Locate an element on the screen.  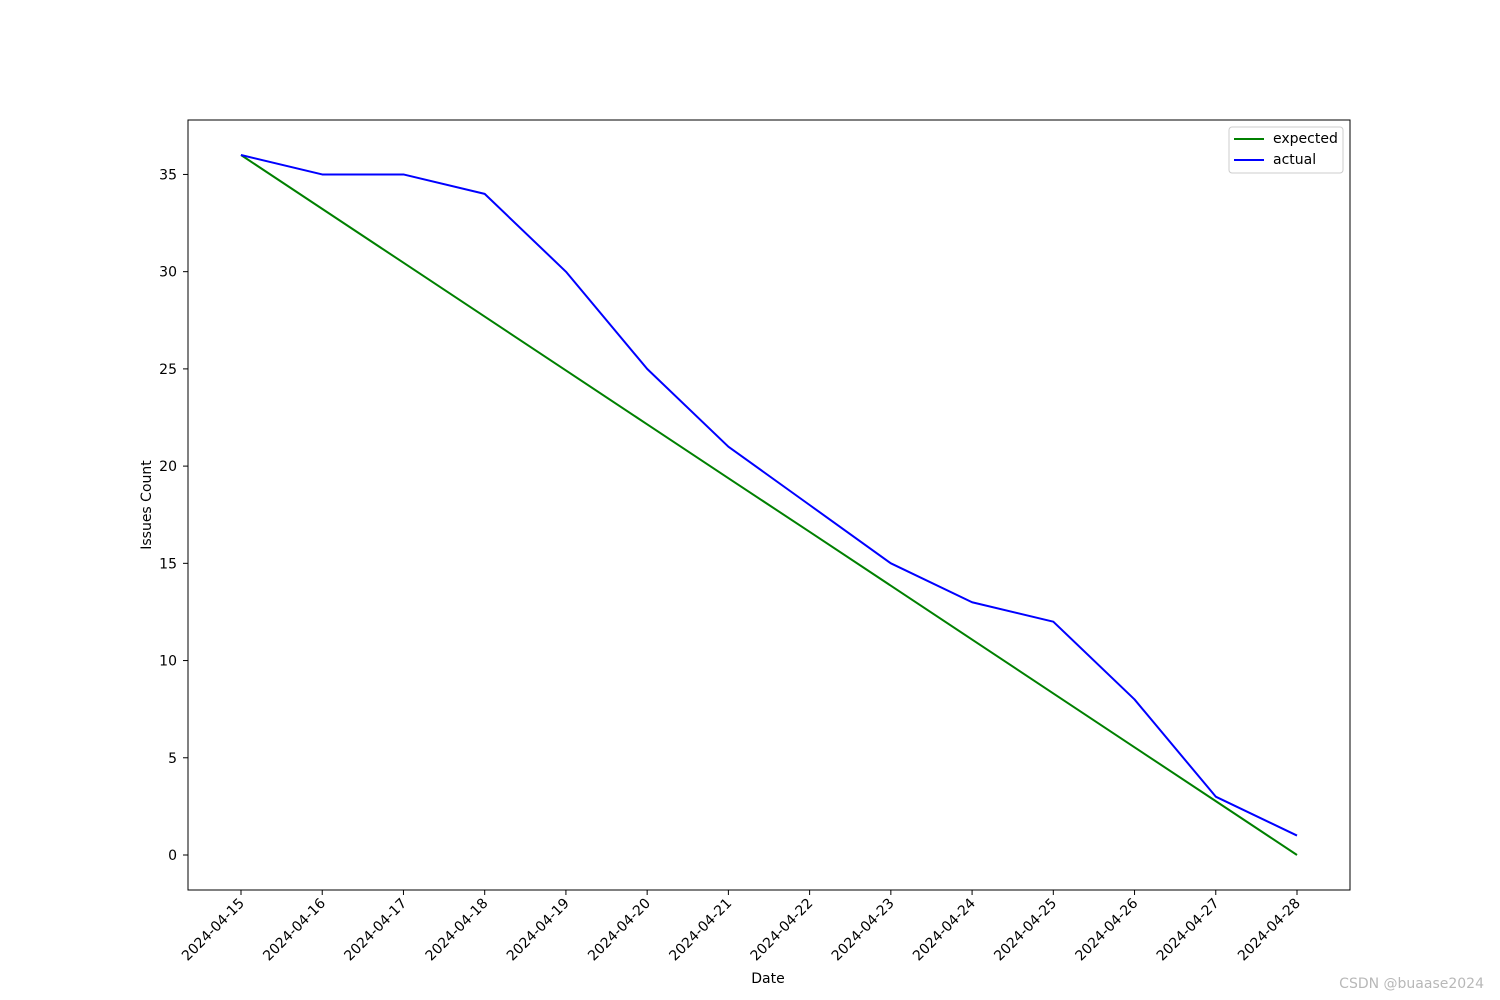
x-tick-label: 2024-04-16 is located at coordinates (294, 929).